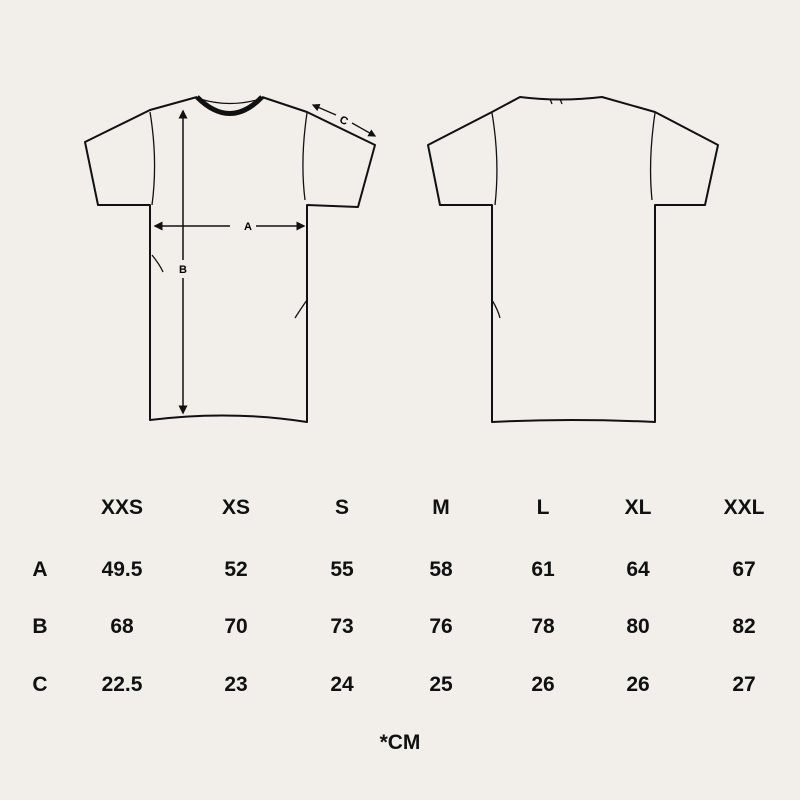 This screenshot has width=800, height=800. I want to click on tshirt-back, so click(573, 259).